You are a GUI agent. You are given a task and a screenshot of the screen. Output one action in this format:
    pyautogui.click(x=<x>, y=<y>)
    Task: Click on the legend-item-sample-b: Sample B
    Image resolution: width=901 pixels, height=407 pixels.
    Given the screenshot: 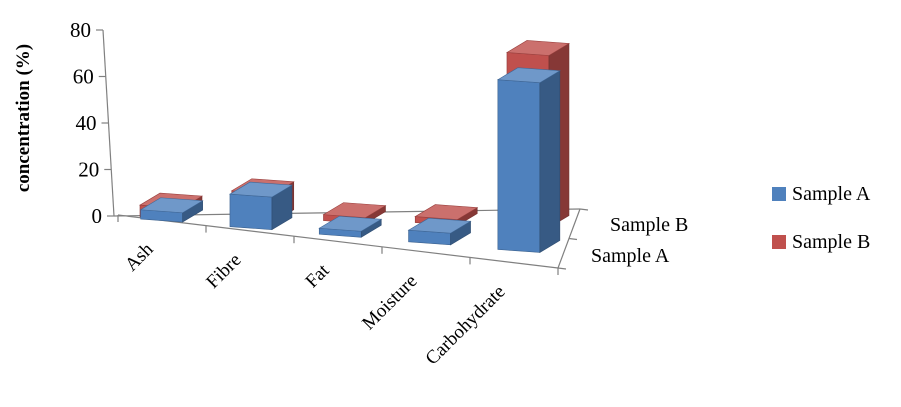 What is the action you would take?
    pyautogui.click(x=821, y=242)
    